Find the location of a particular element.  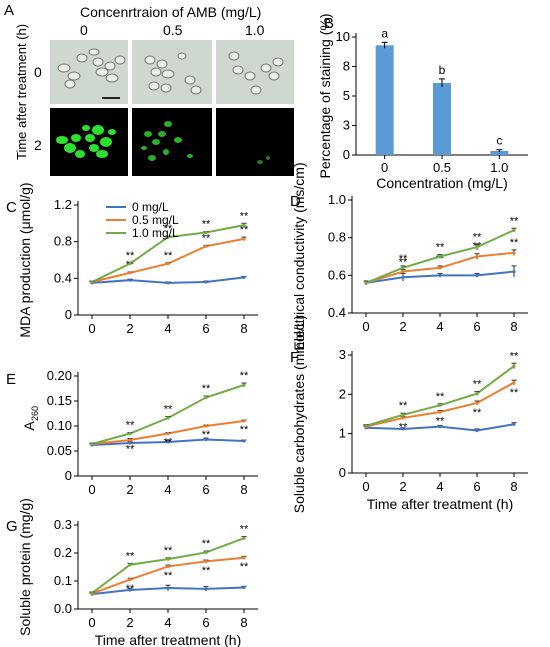

micrograph-fluor-0-5mg is located at coordinates (172, 142).